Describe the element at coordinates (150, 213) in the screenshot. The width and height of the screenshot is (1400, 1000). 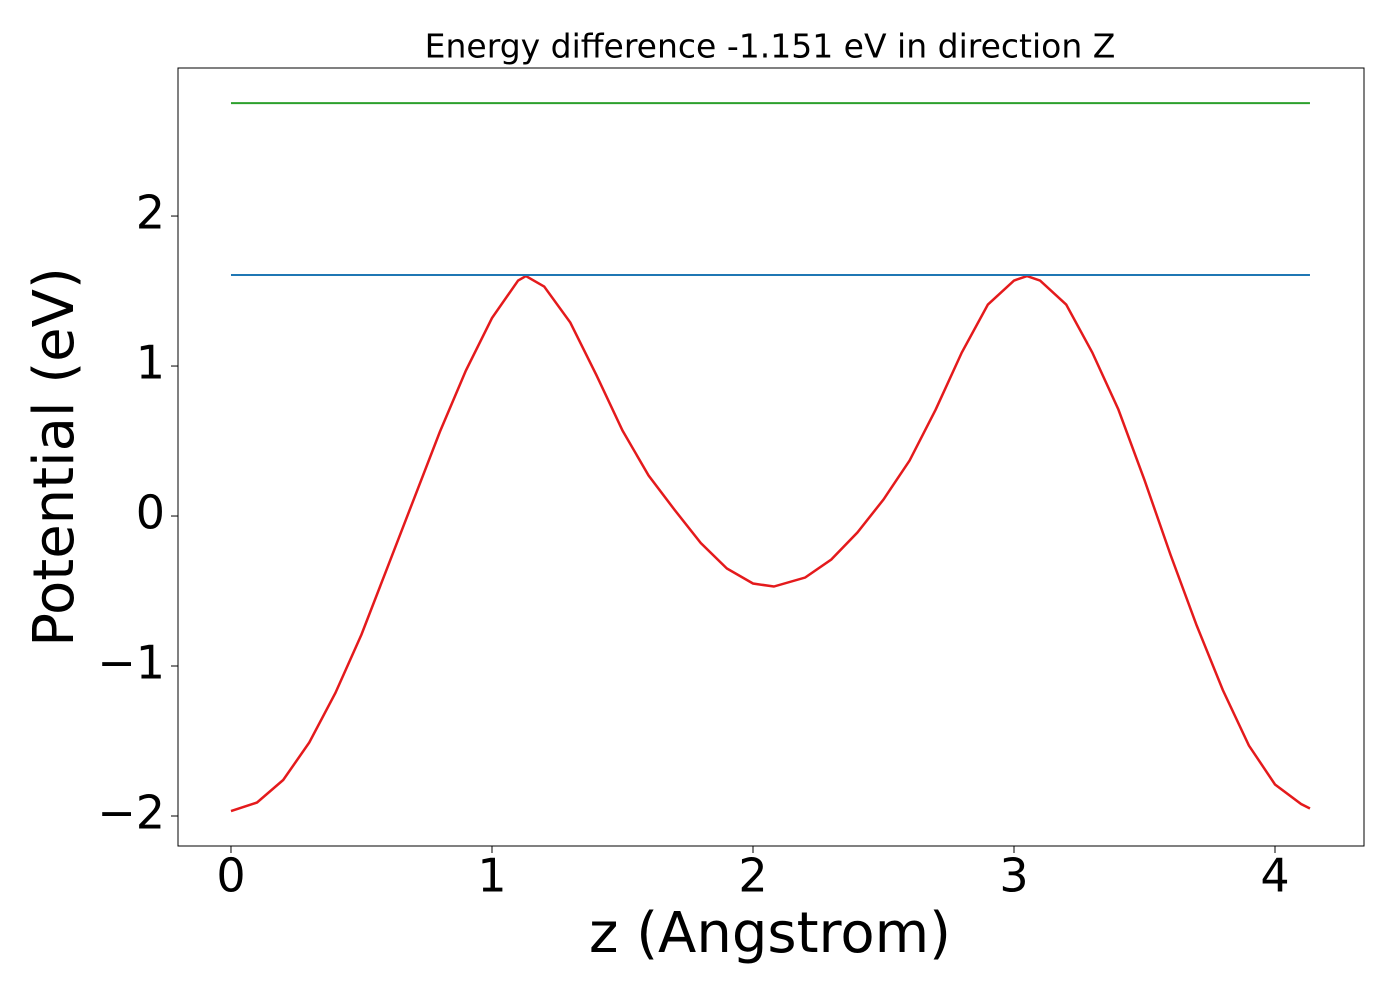
I see `y-tick-label: 2` at that location.